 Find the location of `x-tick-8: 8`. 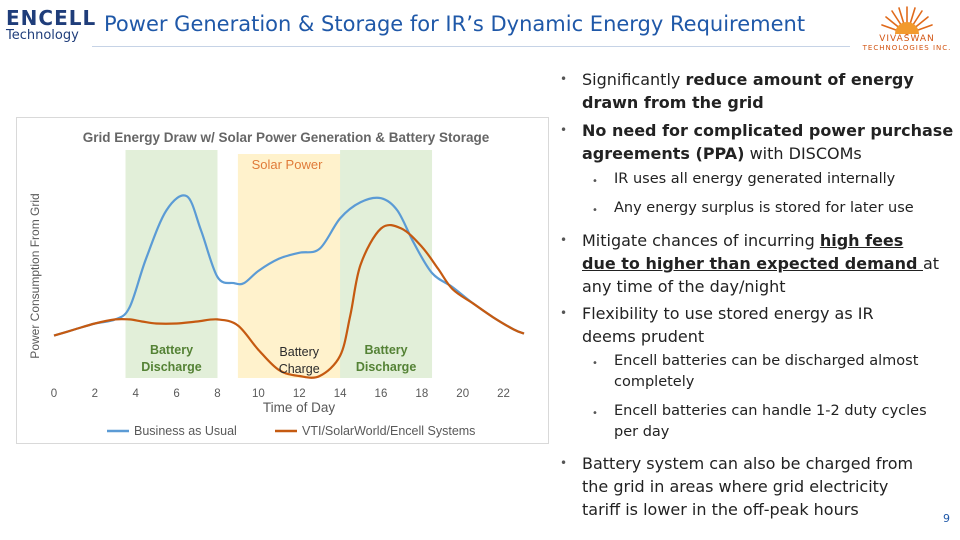

x-tick-8: 8 is located at coordinates (217, 394).